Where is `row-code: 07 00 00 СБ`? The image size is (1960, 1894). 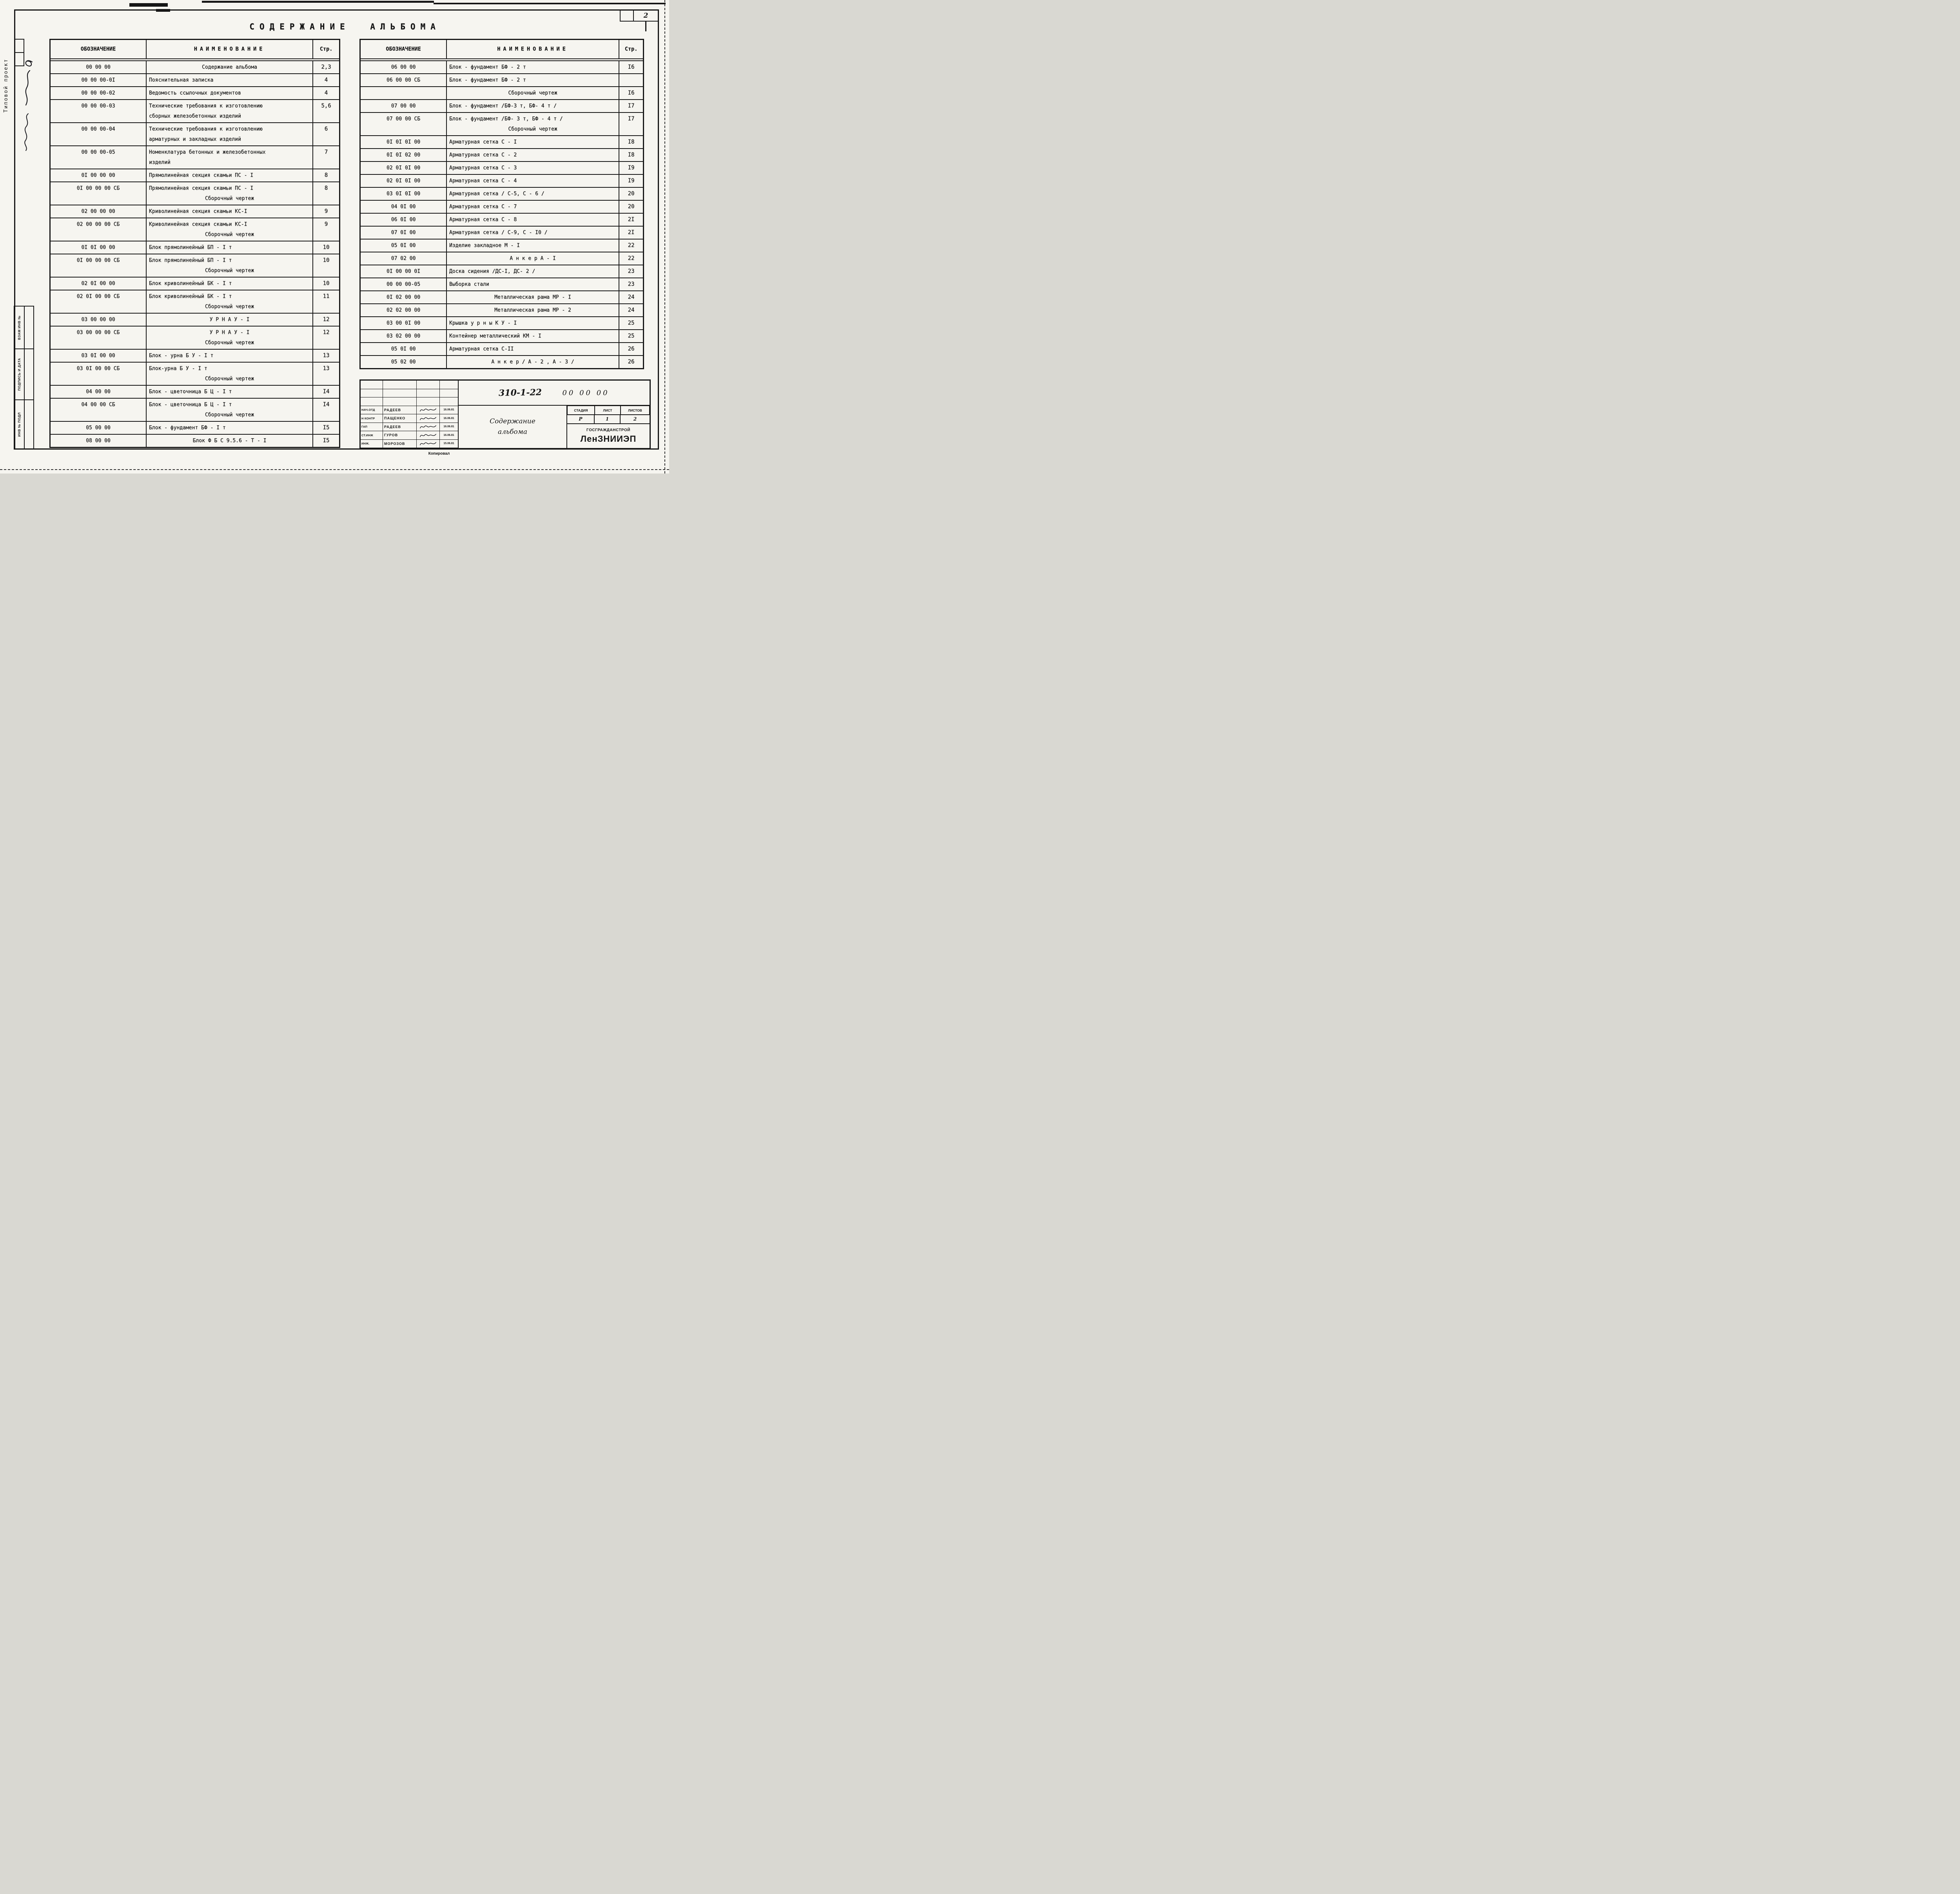 row-code: 07 00 00 СБ is located at coordinates (404, 124).